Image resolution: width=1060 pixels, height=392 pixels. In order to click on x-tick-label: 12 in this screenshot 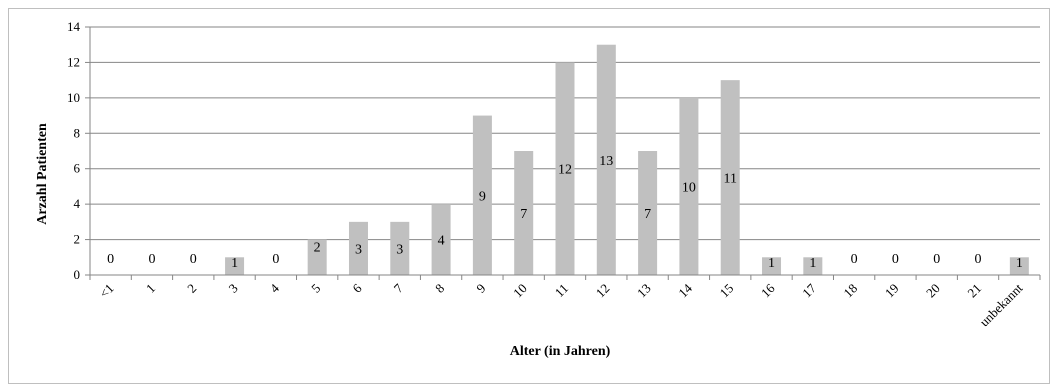, I will do `click(603, 291)`.